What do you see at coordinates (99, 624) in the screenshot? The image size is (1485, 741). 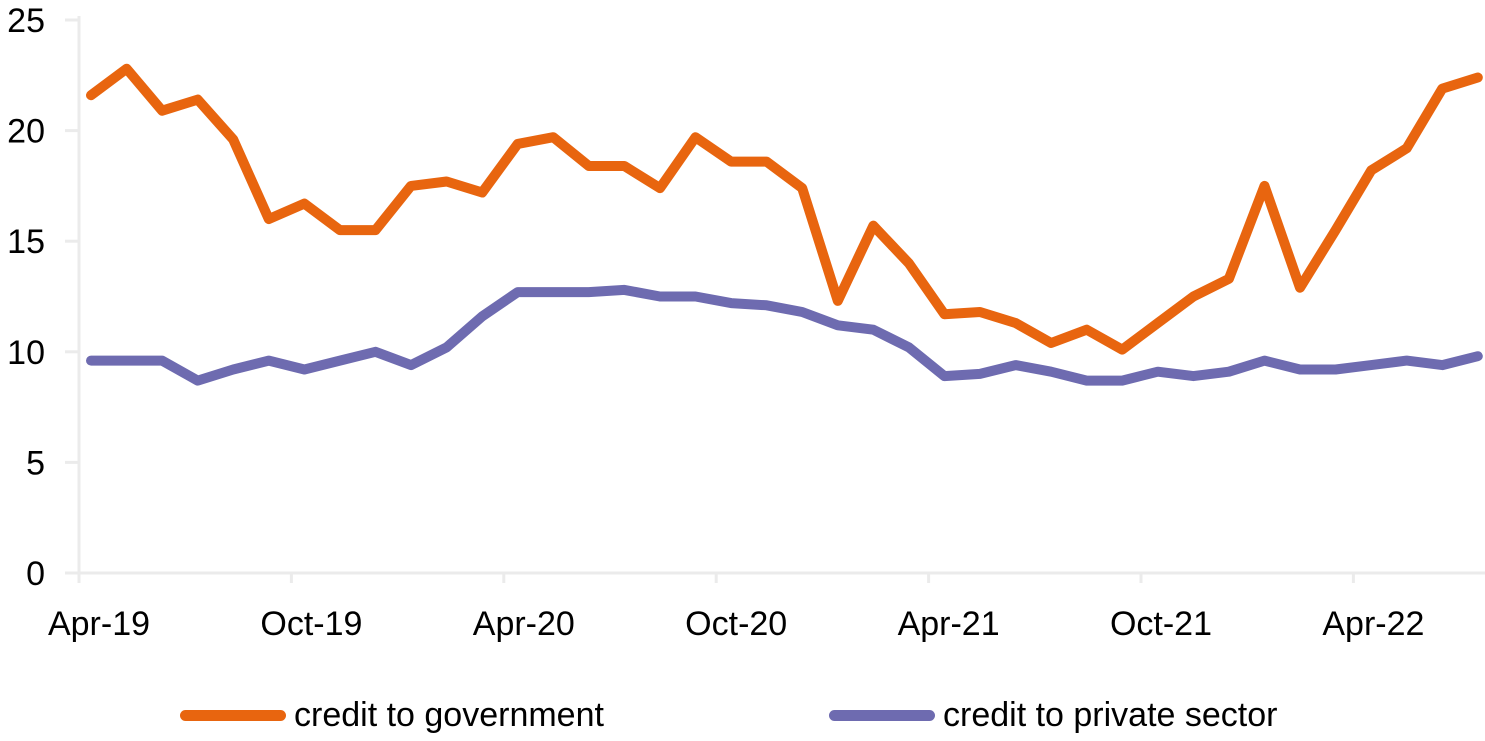 I see `x-tick-label: Apr-19` at bounding box center [99, 624].